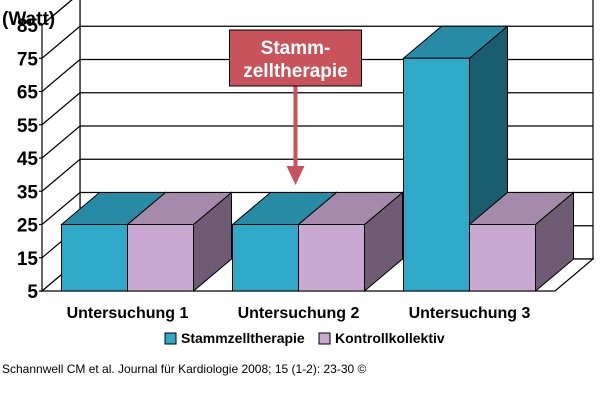 The width and height of the screenshot is (600, 418). What do you see at coordinates (128, 313) in the screenshot?
I see `x-tick-label: Untersuchung 1` at bounding box center [128, 313].